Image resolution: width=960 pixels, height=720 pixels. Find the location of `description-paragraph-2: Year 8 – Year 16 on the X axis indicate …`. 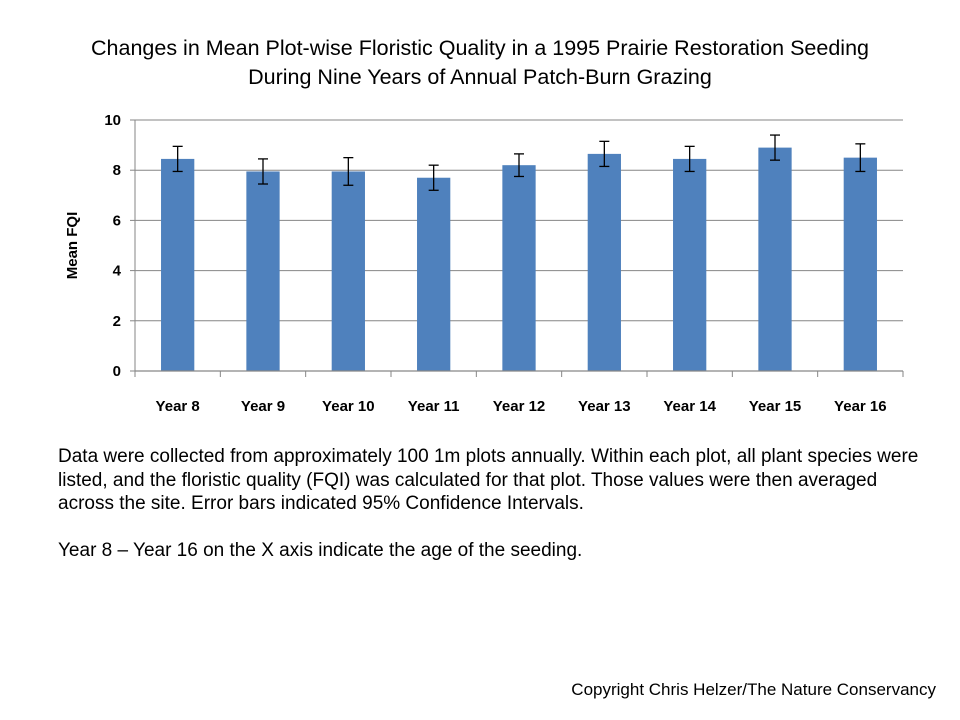

description-paragraph-2: Year 8 – Year 16 on the X axis indicate … is located at coordinates (320, 550).